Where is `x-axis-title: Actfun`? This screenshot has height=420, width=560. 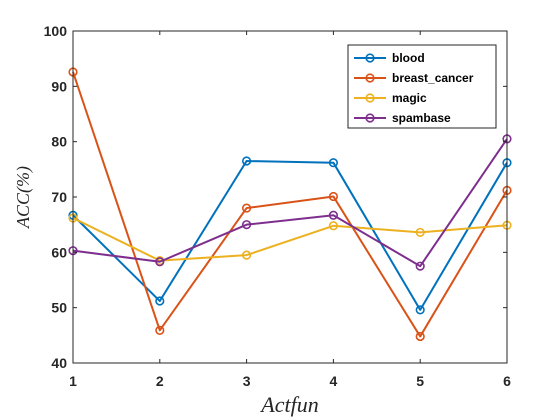 x-axis-title: Actfun is located at coordinates (288, 404).